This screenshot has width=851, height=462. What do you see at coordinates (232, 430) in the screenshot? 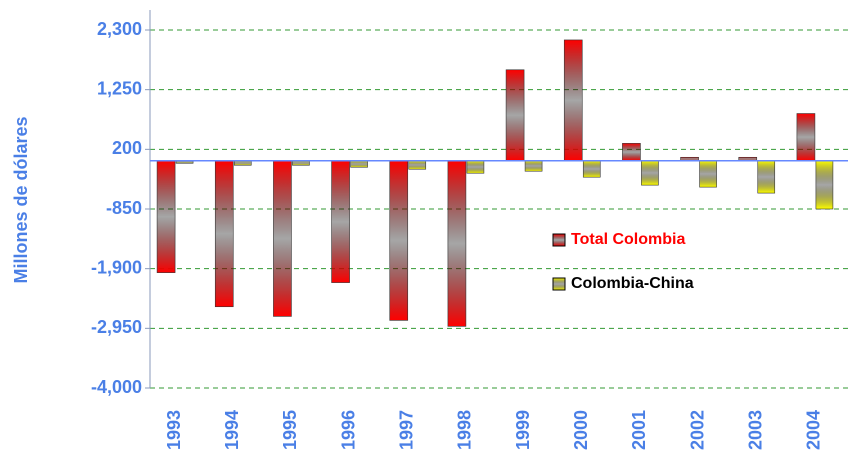
I see `x-tick-label: 1994` at bounding box center [232, 430].